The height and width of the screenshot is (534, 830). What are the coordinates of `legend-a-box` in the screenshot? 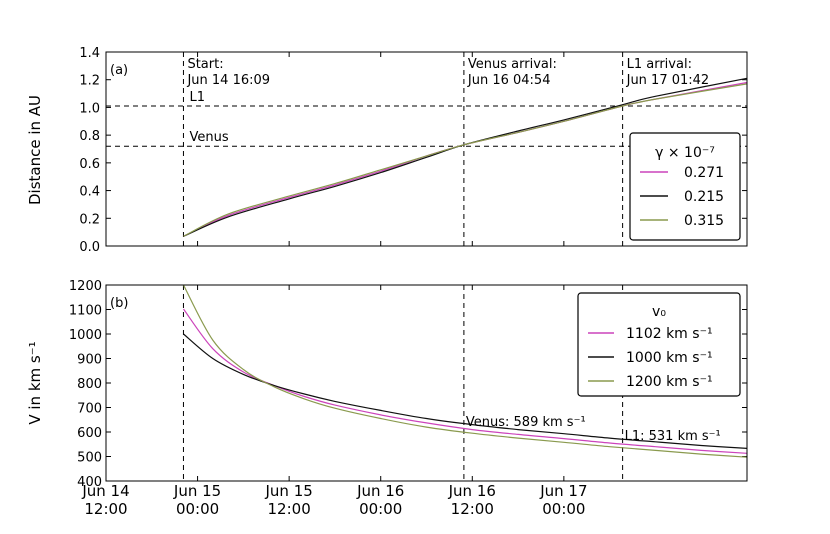 It's located at (685, 186).